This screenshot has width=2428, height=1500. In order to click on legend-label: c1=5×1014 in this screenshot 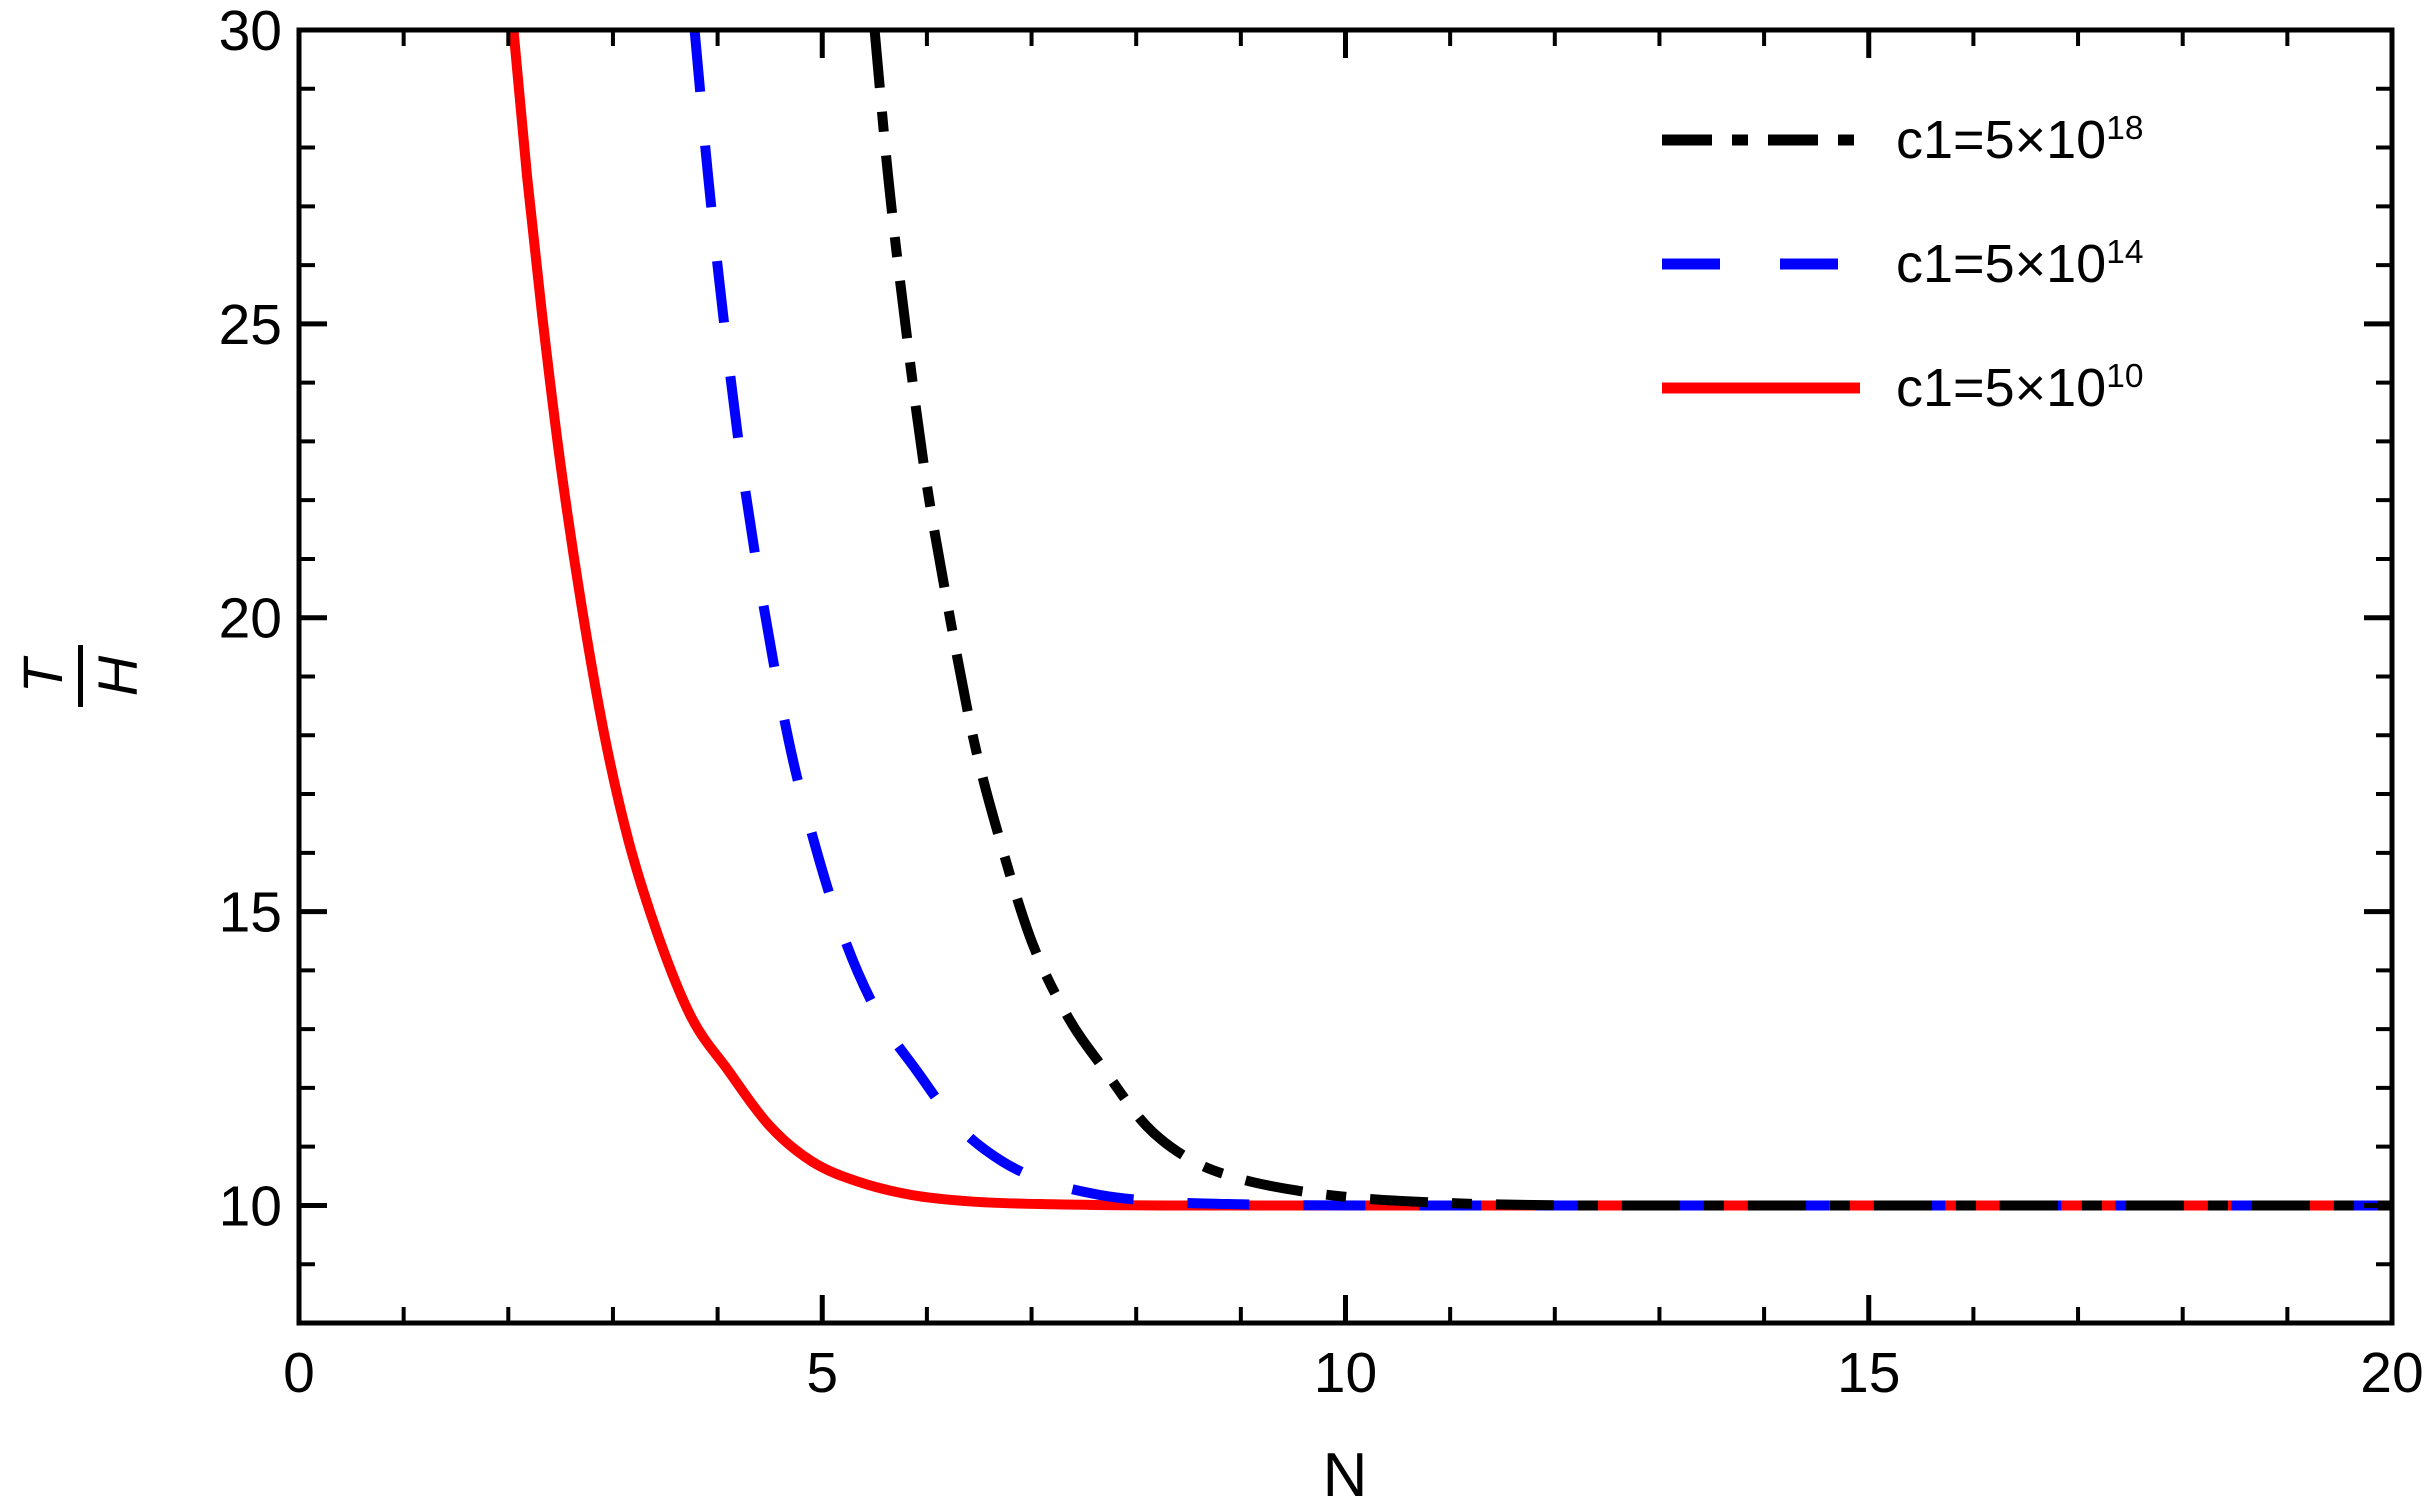, I will do `click(2020, 264)`.